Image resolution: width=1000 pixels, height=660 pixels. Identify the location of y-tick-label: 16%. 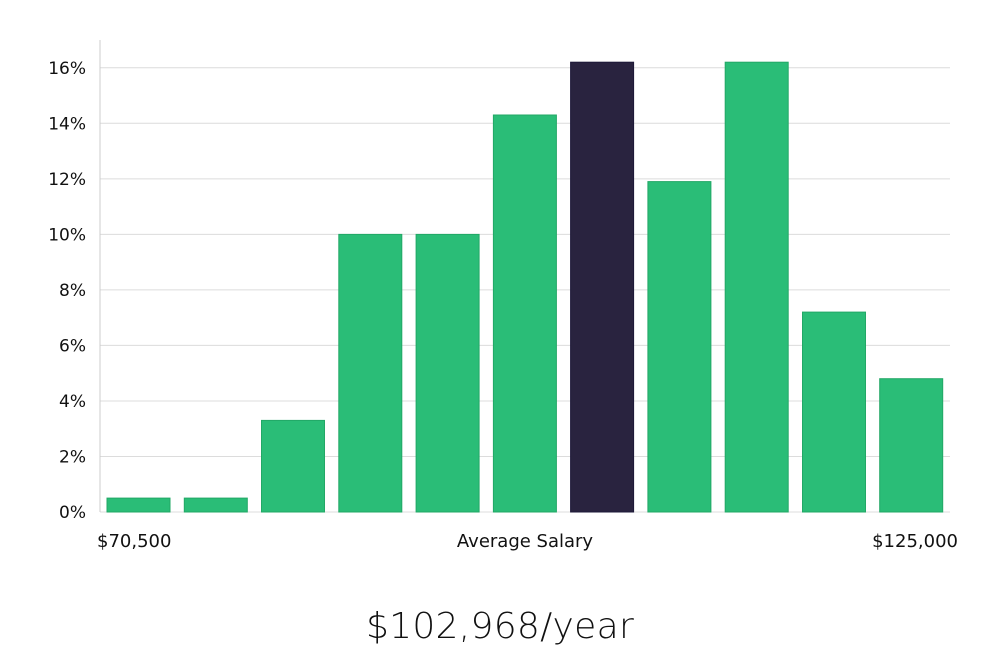
(67, 69).